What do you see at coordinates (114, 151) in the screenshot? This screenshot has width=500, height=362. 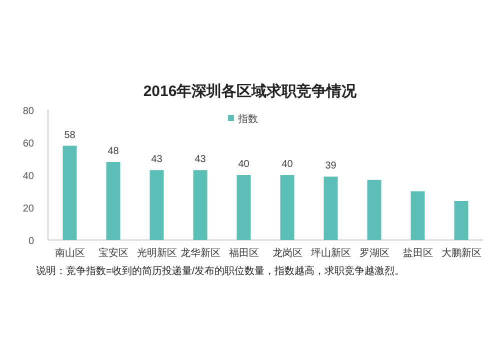 I see `data-label: 48` at bounding box center [114, 151].